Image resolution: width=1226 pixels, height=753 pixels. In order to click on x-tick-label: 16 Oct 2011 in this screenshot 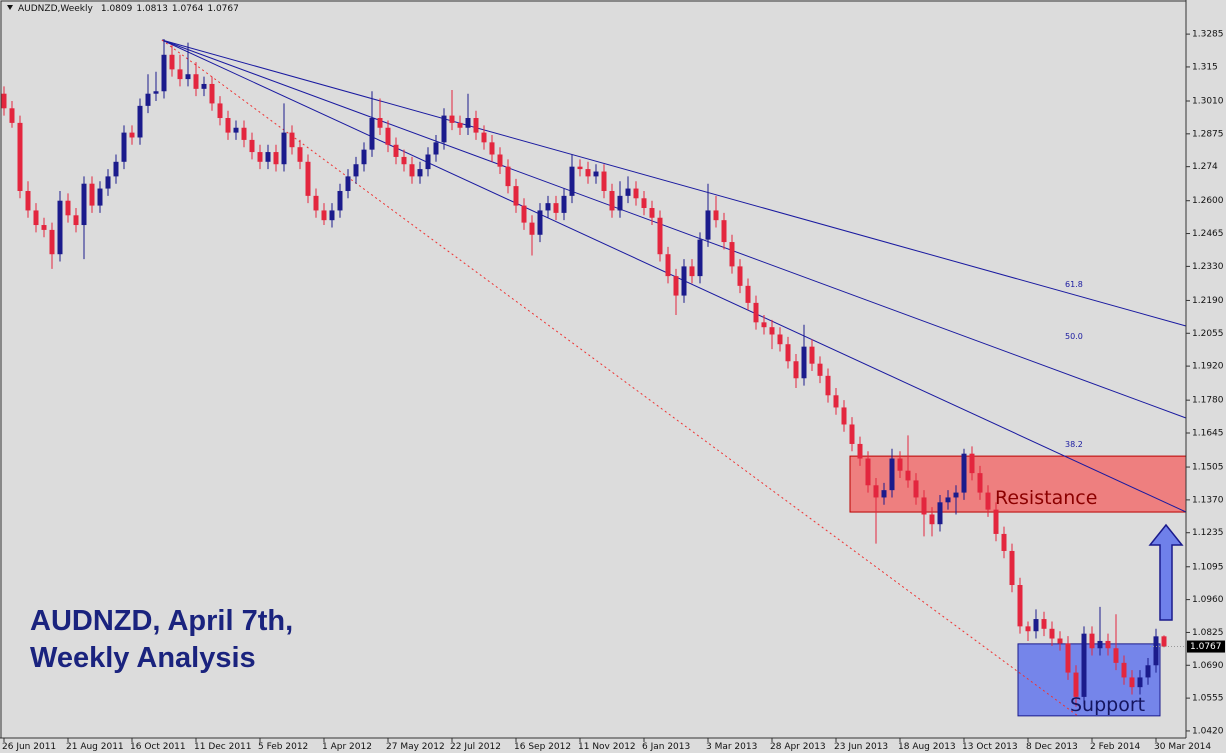, I will do `click(158, 747)`.